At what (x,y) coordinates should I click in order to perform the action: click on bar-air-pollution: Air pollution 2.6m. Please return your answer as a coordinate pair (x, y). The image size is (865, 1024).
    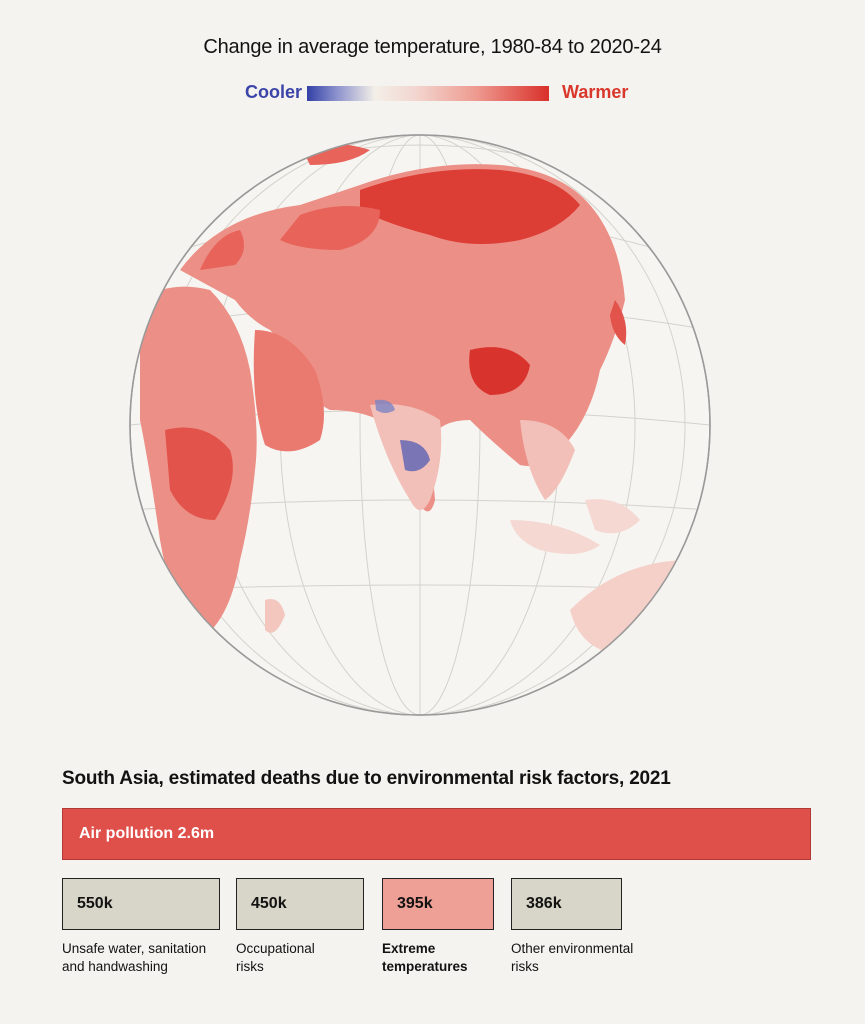
    Looking at the image, I should click on (436, 834).